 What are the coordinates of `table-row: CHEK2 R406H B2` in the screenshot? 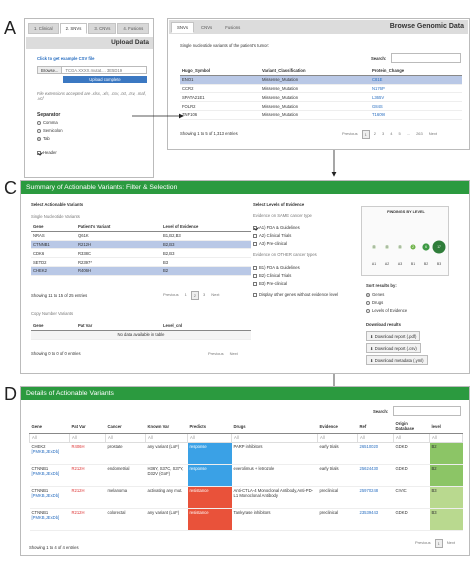 It's located at (141, 271).